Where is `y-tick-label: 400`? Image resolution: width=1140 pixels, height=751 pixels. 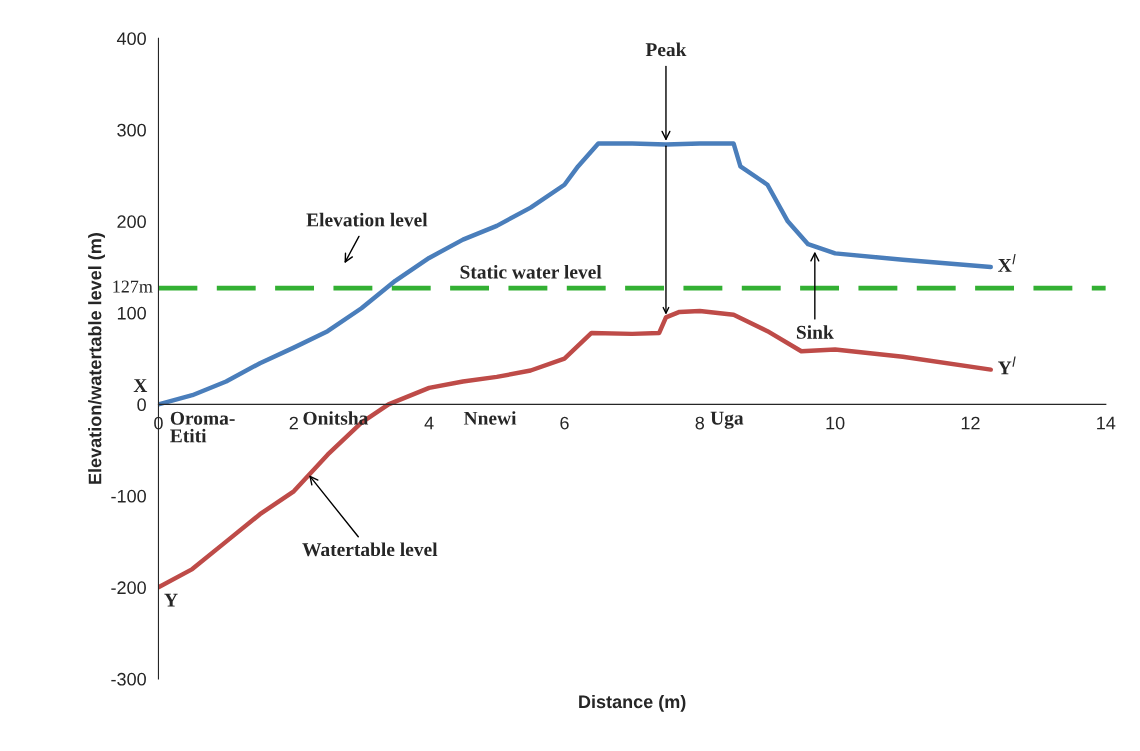
y-tick-label: 400 is located at coordinates (131, 39).